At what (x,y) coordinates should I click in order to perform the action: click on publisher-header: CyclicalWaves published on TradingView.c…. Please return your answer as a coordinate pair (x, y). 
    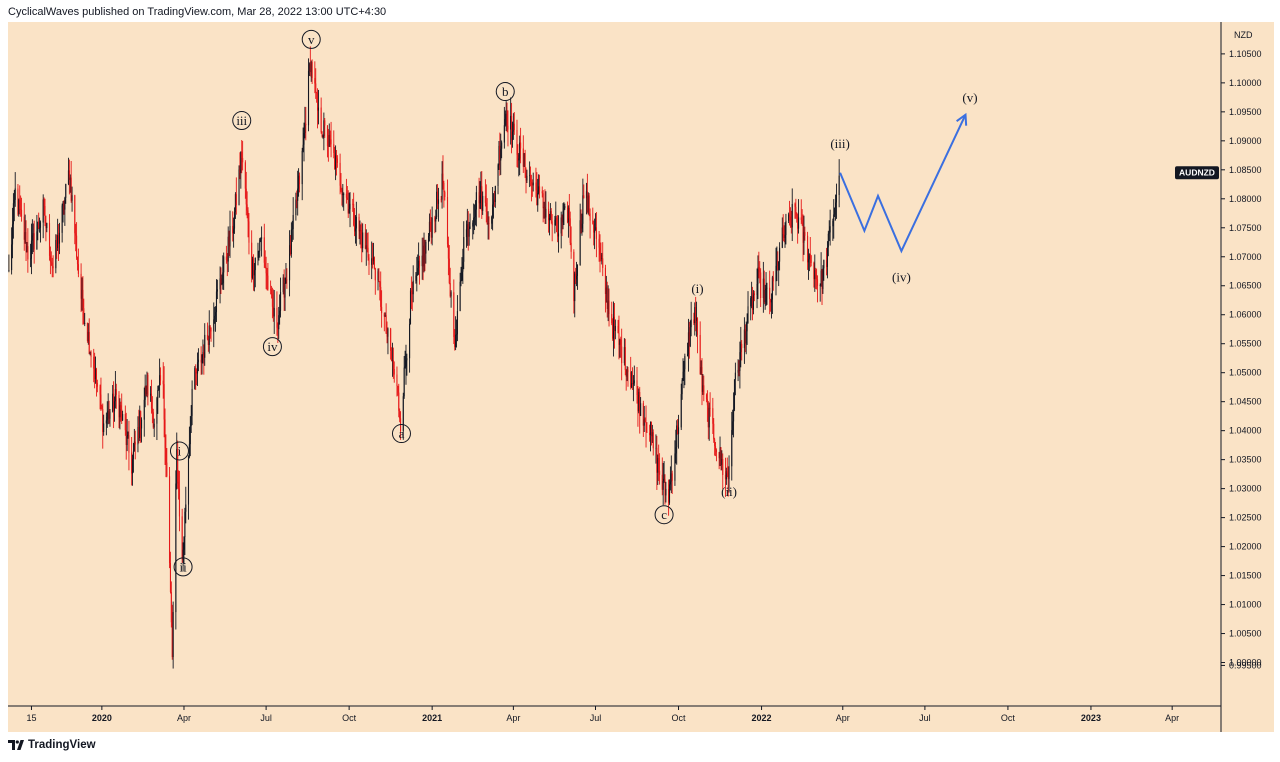
    Looking at the image, I should click on (197, 12).